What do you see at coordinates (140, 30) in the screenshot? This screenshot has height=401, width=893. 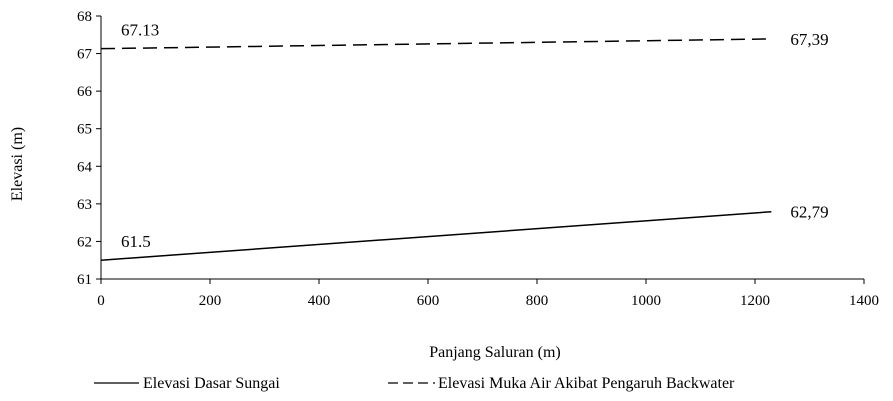 I see `data-label: 67.13` at bounding box center [140, 30].